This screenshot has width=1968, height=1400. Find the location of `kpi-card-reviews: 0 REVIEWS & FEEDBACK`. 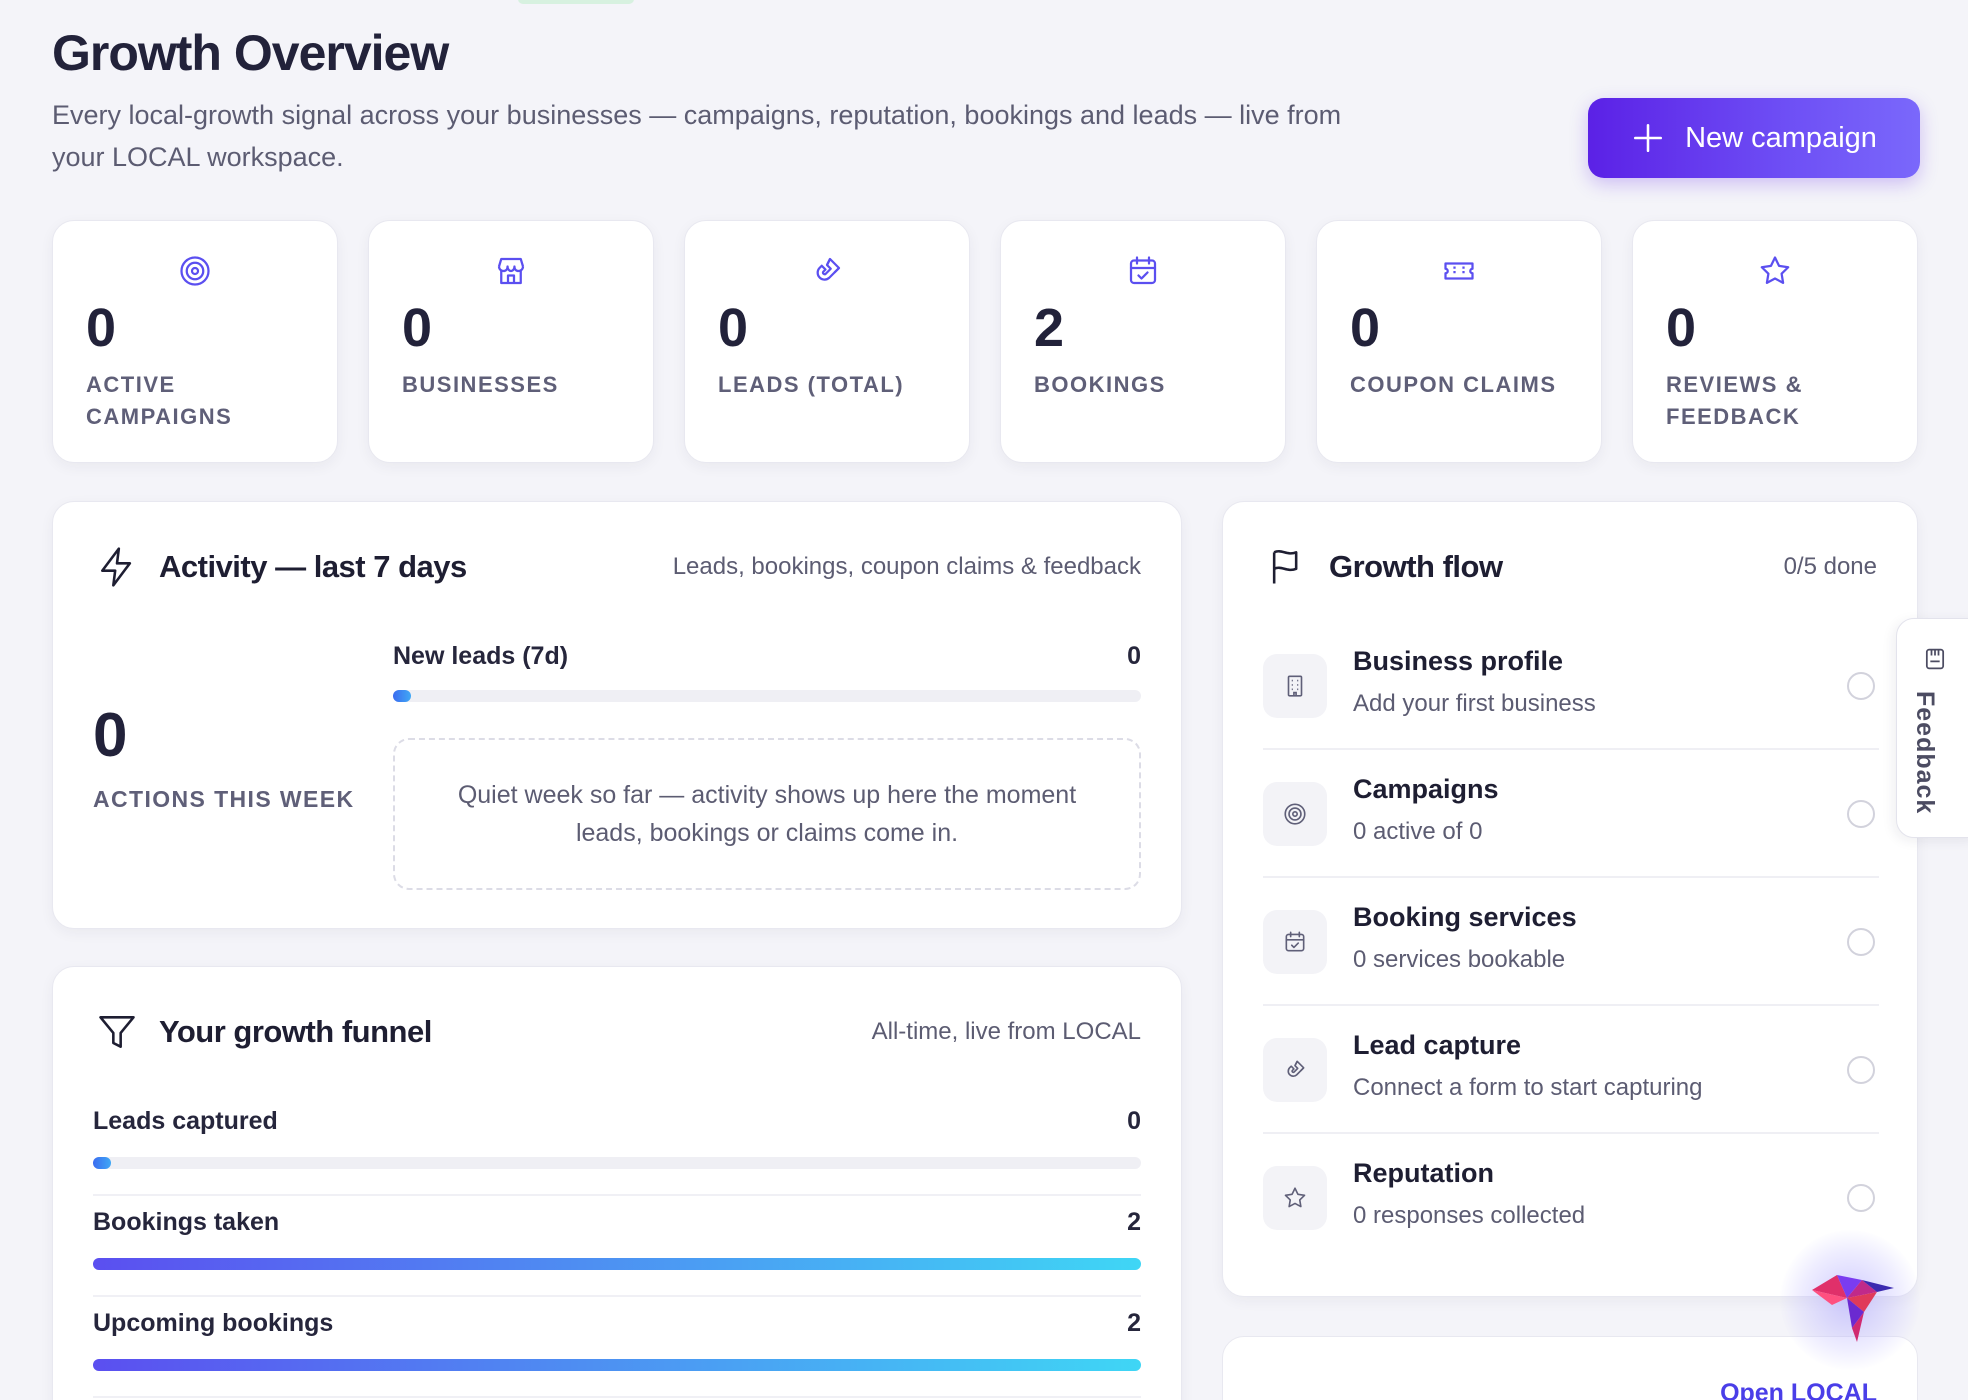

kpi-card-reviews: 0 REVIEWS & FEEDBACK is located at coordinates (1775, 341).